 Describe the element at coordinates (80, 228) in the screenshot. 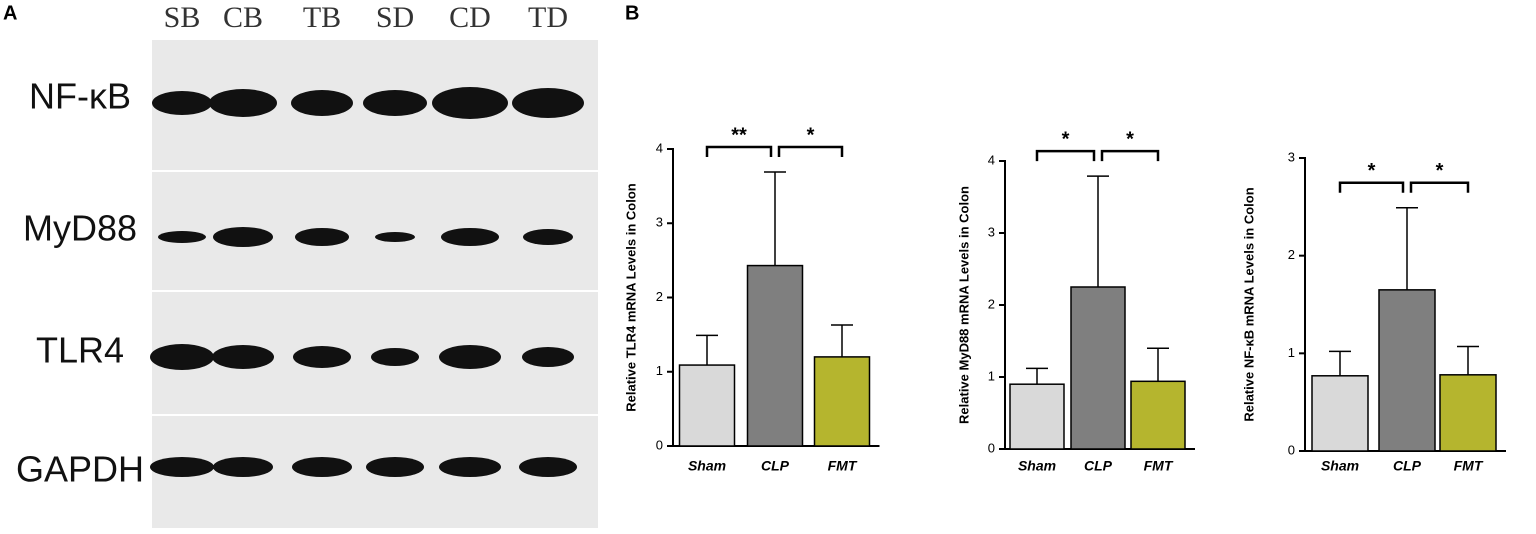

I see `row-label: MyD88` at that location.